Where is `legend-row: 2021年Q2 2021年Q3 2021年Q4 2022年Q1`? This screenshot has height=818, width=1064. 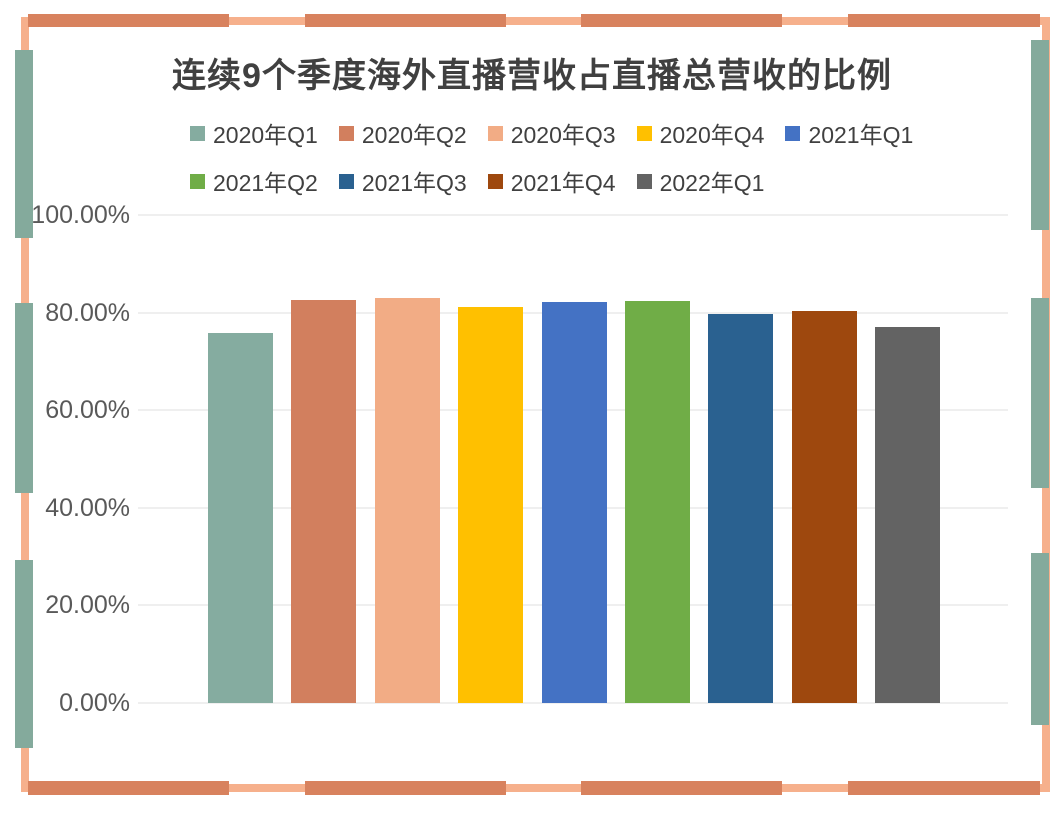
legend-row: 2021年Q2 2021年Q3 2021年Q4 2022年Q1 is located at coordinates (551, 181).